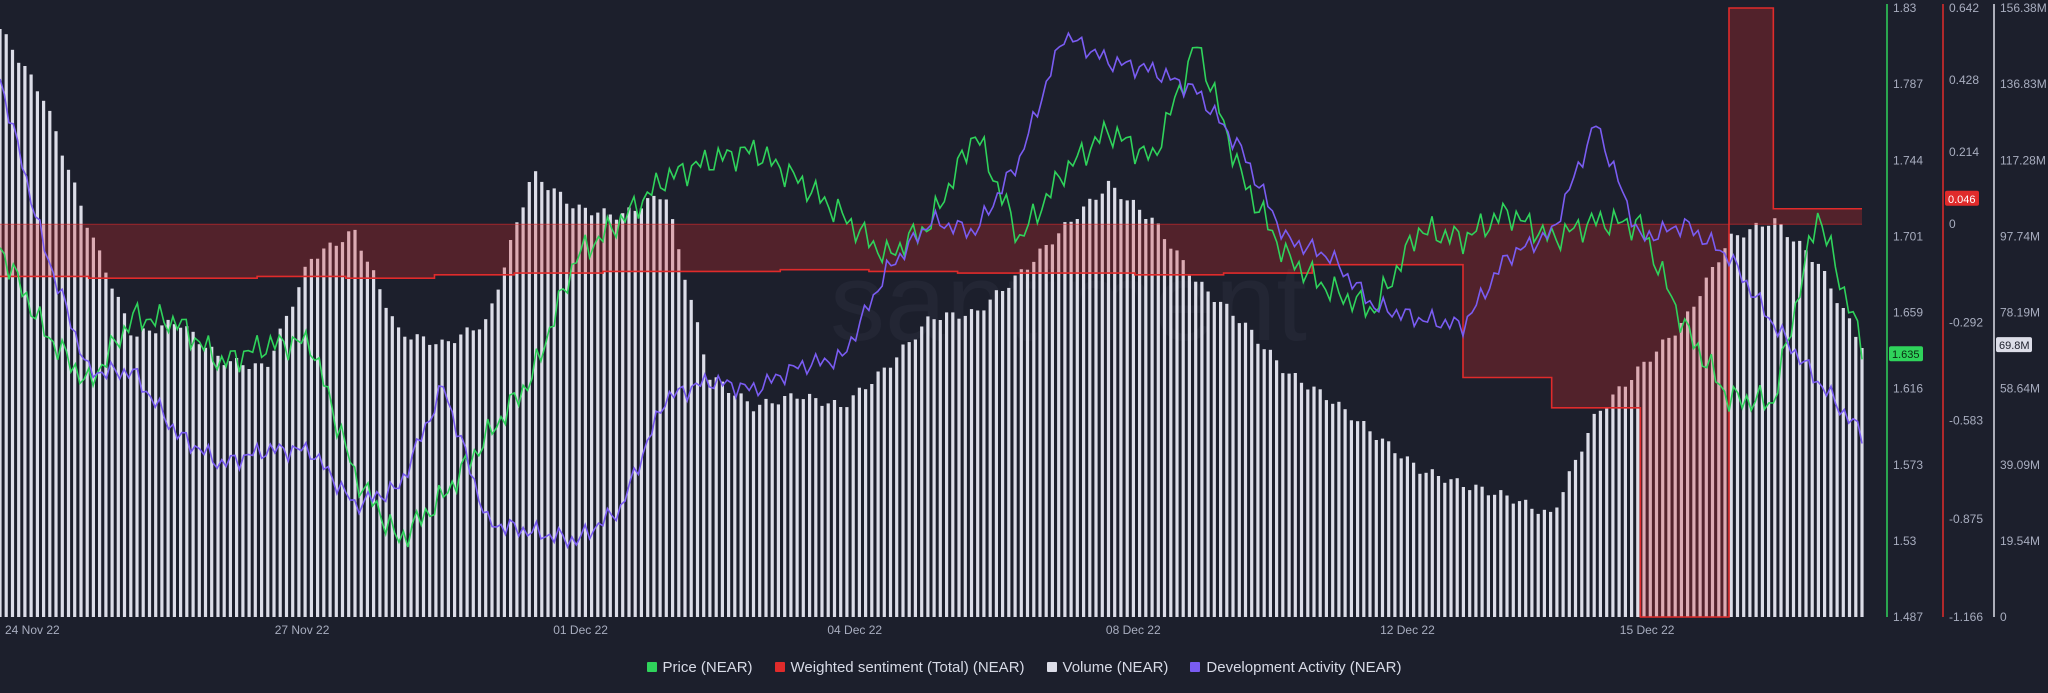 The height and width of the screenshot is (693, 2048). I want to click on legend-item-sentiment: Weighted sentiment (Total) (NEAR), so click(899, 667).